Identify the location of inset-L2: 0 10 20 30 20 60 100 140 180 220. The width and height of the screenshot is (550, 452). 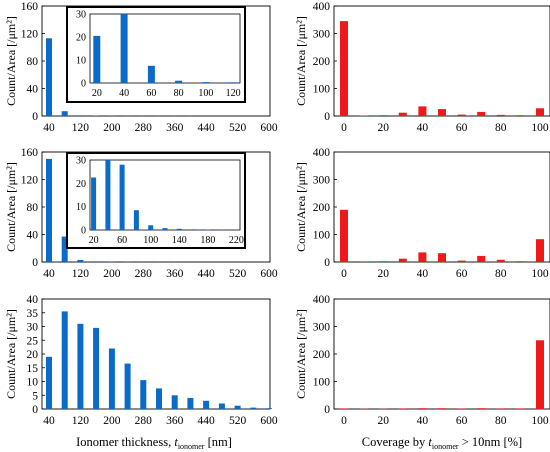
(156, 200).